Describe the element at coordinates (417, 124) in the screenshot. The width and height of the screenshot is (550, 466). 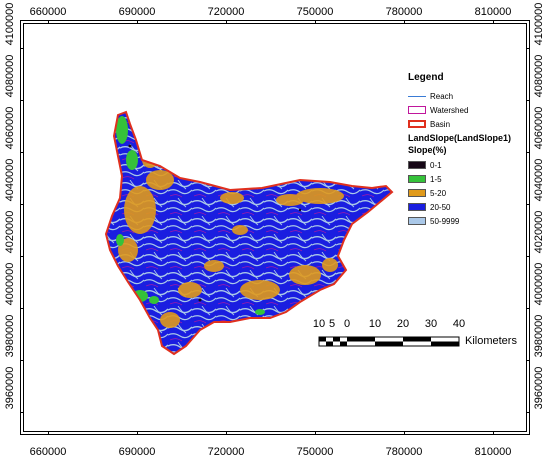
I see `basin-box-symbol` at that location.